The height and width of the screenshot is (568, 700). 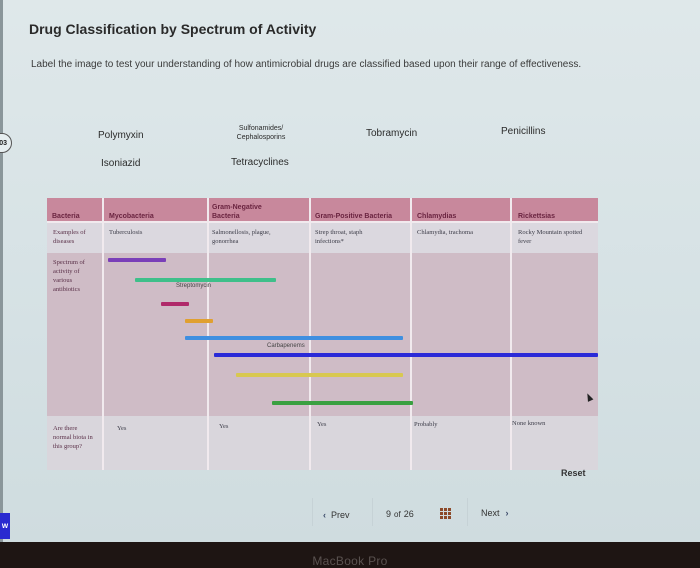 What do you see at coordinates (392, 133) in the screenshot?
I see `drag-label-tobramycin: Tobramycin` at bounding box center [392, 133].